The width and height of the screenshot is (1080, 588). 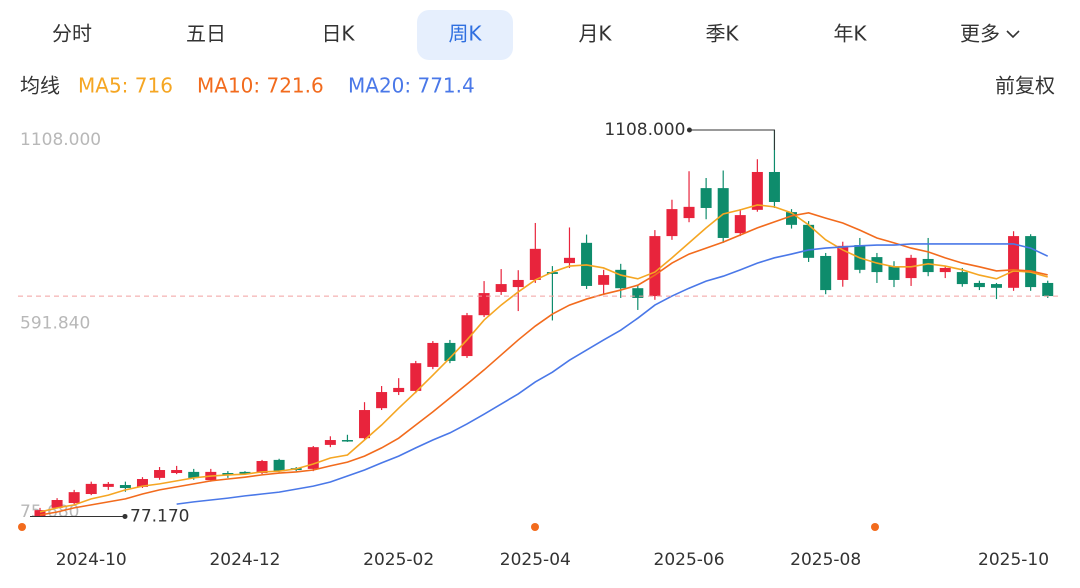 I want to click on min-dot, so click(x=125, y=516).